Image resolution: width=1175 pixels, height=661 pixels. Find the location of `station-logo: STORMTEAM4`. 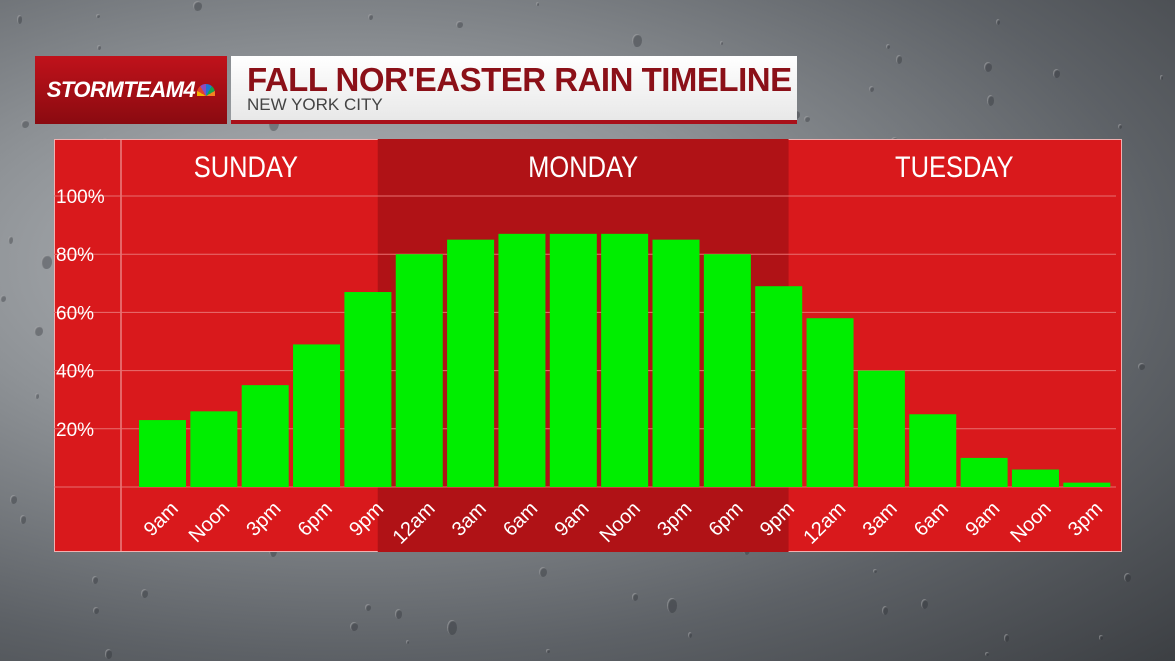

station-logo: STORMTEAM4 is located at coordinates (131, 90).